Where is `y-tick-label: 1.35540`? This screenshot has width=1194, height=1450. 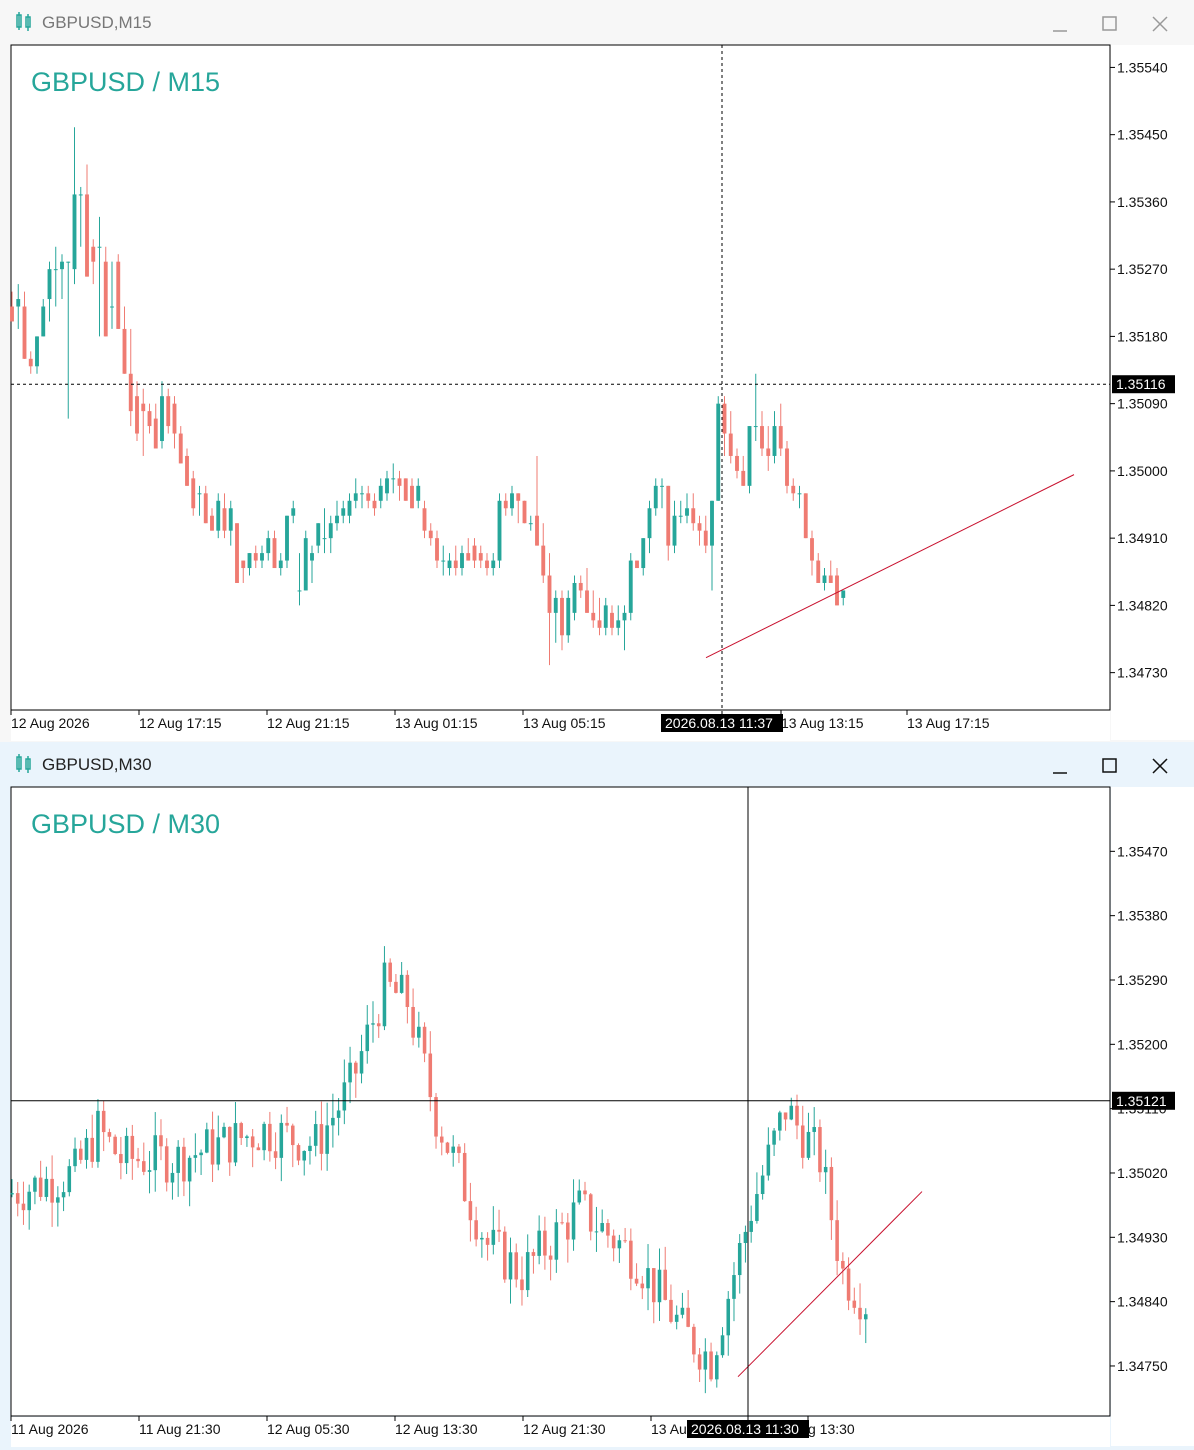
y-tick-label: 1.35540 is located at coordinates (1142, 67).